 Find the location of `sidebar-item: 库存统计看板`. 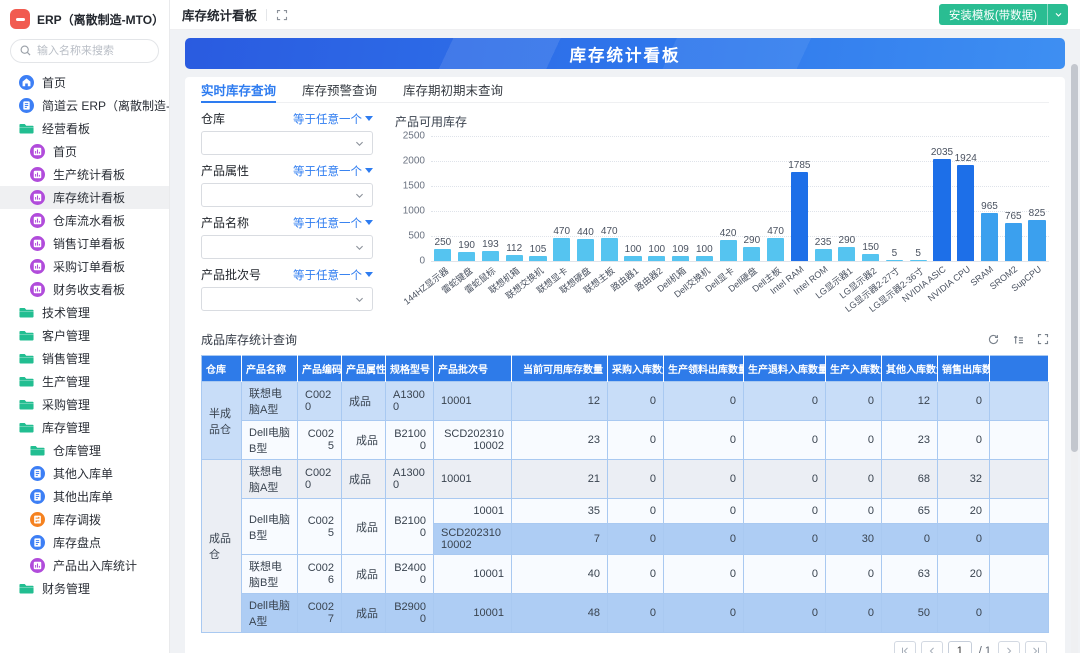

sidebar-item: 库存统计看板 is located at coordinates (84, 197).